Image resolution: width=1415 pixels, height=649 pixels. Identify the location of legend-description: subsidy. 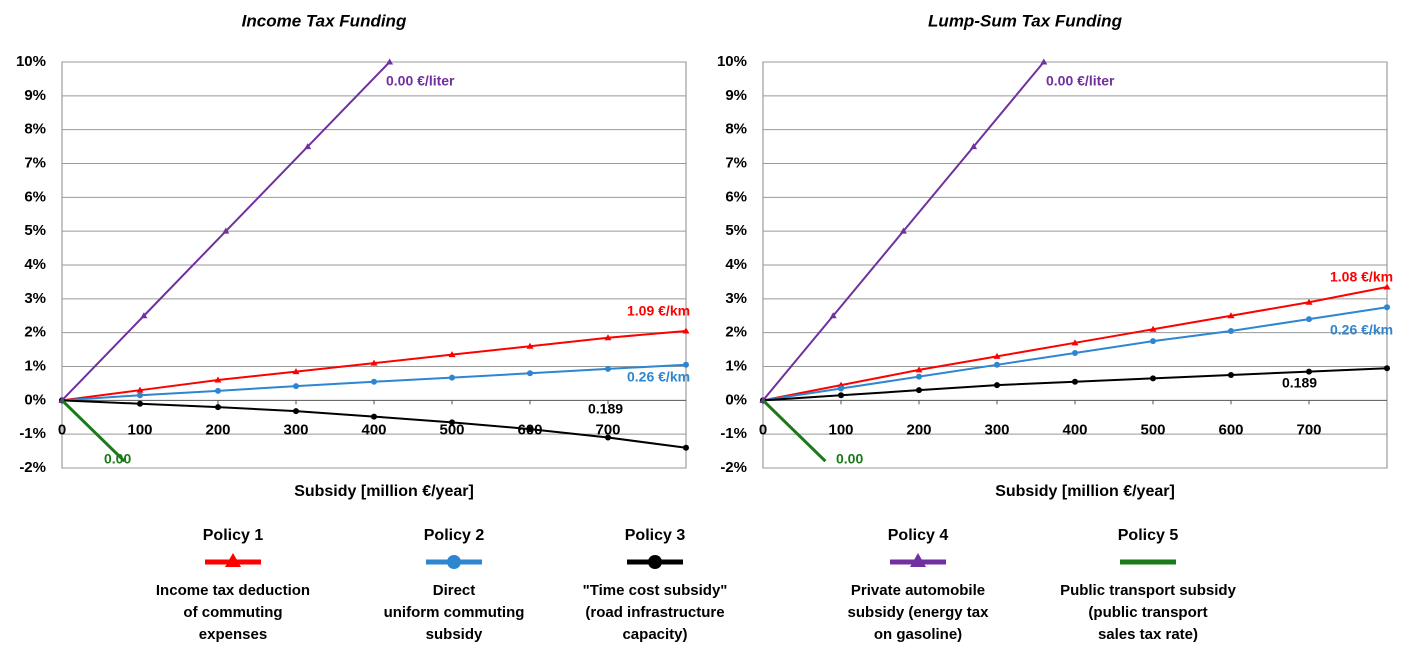
(454, 634).